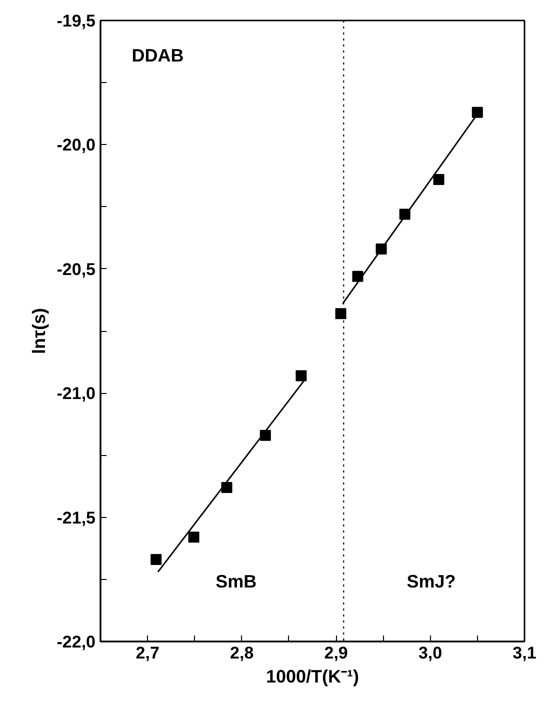 This screenshot has height=721, width=544. What do you see at coordinates (236, 582) in the screenshot?
I see `annotation: SmB` at bounding box center [236, 582].